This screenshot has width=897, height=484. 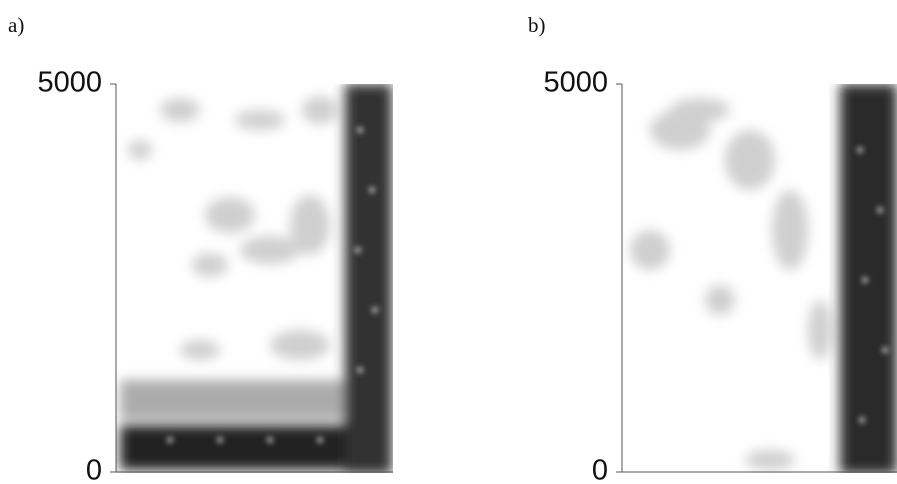 What do you see at coordinates (537, 25) in the screenshot?
I see `panel-label: b)` at bounding box center [537, 25].